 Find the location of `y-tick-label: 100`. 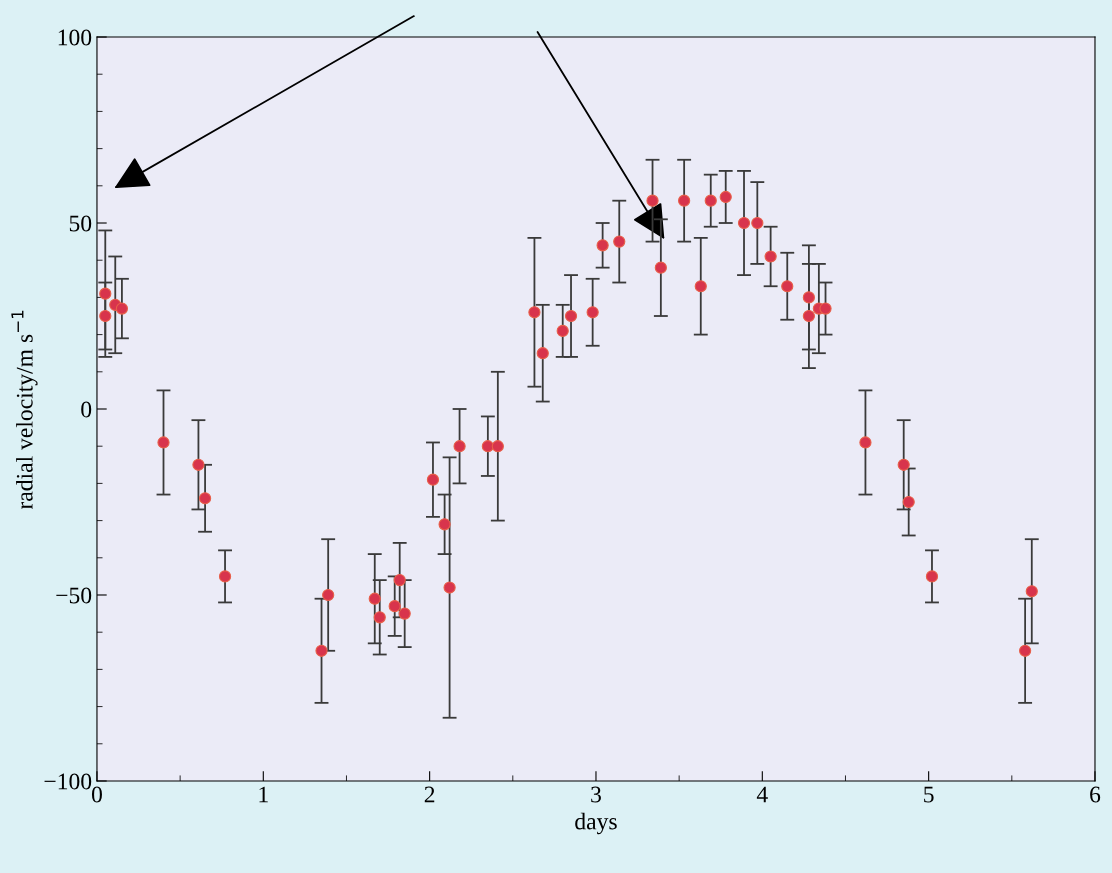

y-tick-label: 100 is located at coordinates (75, 37).